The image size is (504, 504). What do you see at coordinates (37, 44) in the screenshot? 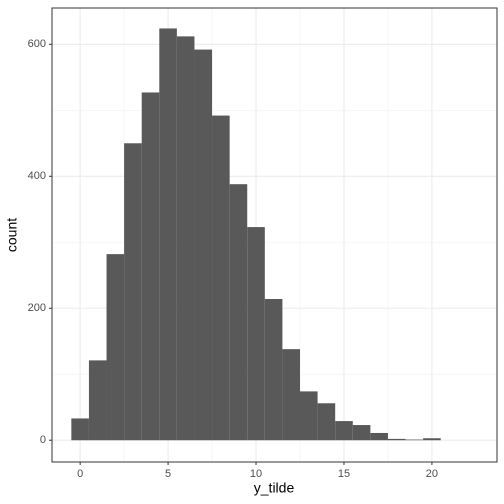
I see `y-tick-label: 600` at bounding box center [37, 44].